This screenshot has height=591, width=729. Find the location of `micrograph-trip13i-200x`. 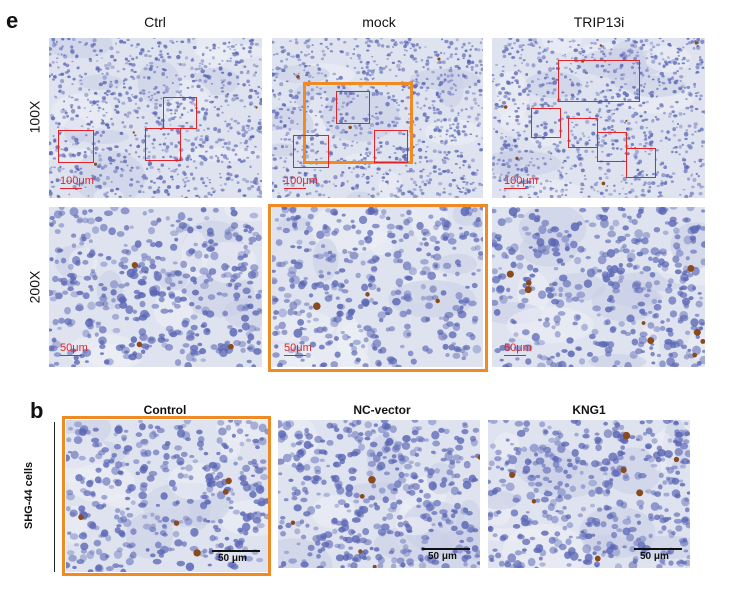

micrograph-trip13i-200x is located at coordinates (598, 287).